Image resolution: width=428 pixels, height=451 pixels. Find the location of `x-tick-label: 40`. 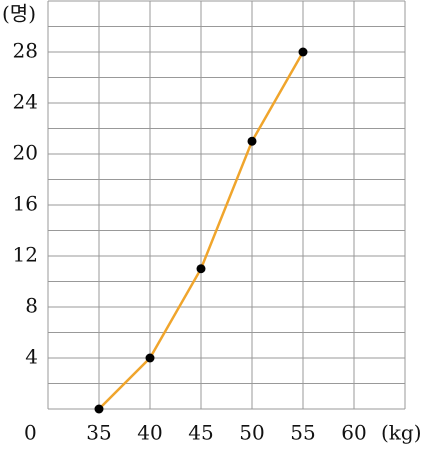

x-tick-label: 40 is located at coordinates (149, 433).